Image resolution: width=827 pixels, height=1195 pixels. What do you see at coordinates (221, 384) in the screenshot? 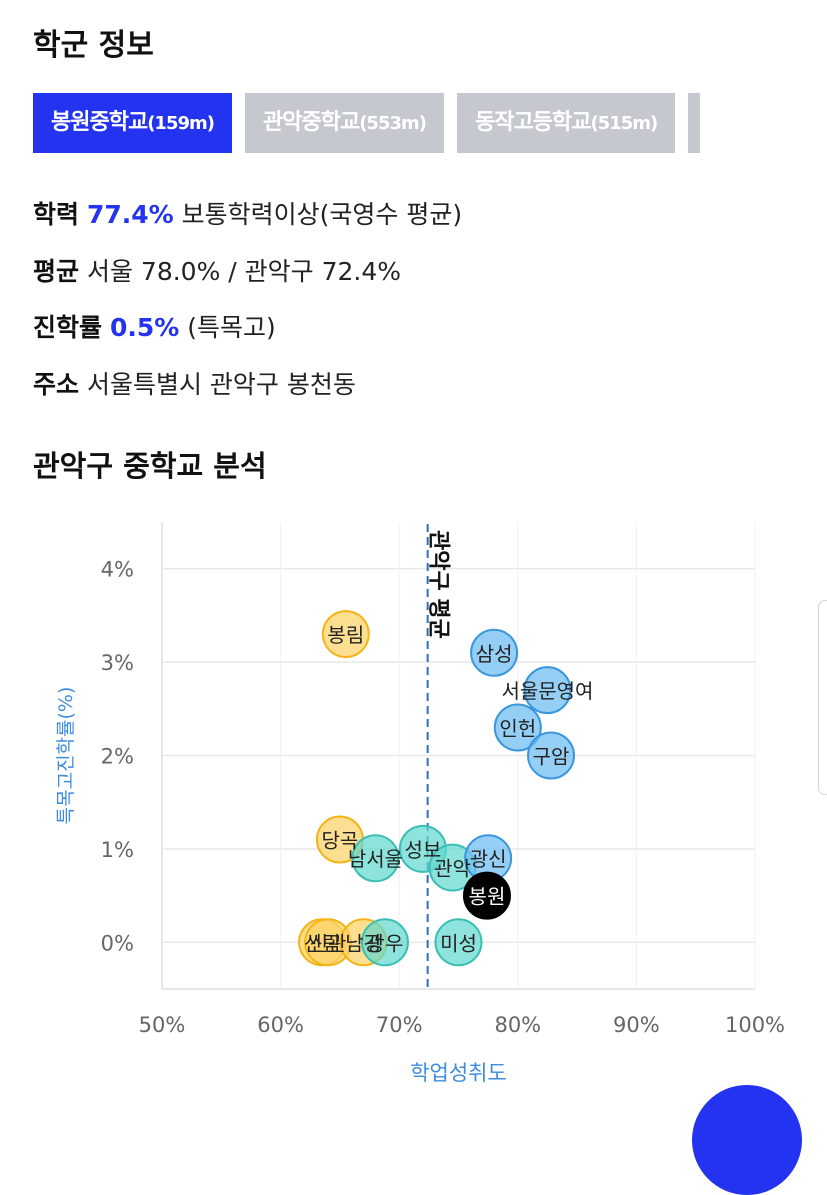
I see `info-address-text: 서울특별시 관악구 봉천동` at bounding box center [221, 384].